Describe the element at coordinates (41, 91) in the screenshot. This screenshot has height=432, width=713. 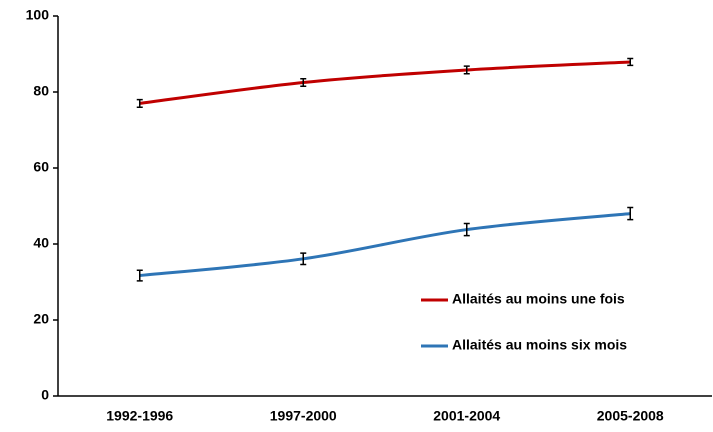
I see `y-tick-label: 80` at that location.